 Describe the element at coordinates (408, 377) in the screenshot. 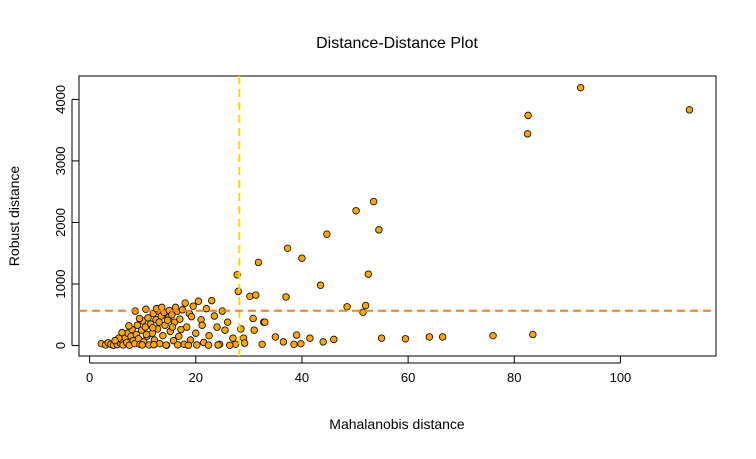

I see `x-tick-label: 60` at that location.